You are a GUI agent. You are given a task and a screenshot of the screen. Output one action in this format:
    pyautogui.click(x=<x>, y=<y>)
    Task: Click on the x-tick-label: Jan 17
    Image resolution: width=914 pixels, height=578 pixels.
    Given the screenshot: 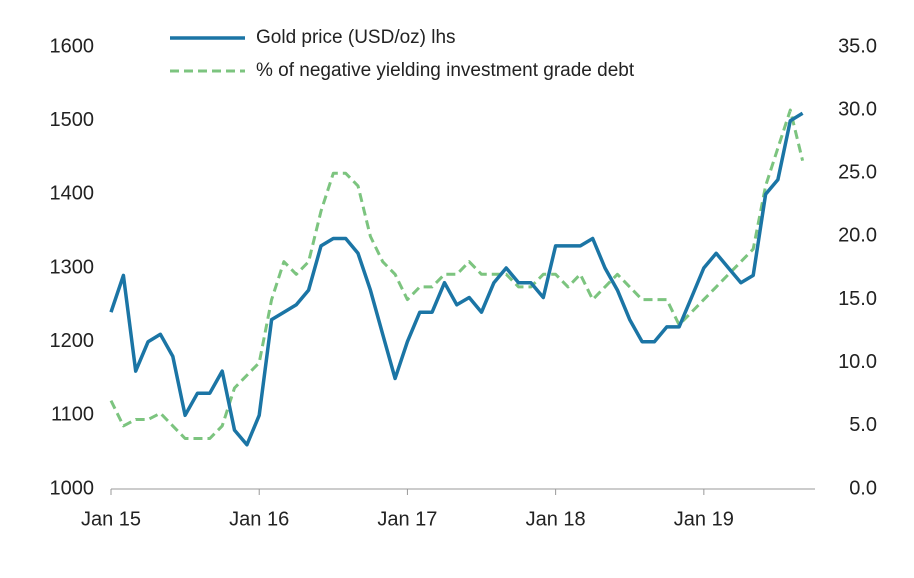 What is the action you would take?
    pyautogui.click(x=407, y=519)
    